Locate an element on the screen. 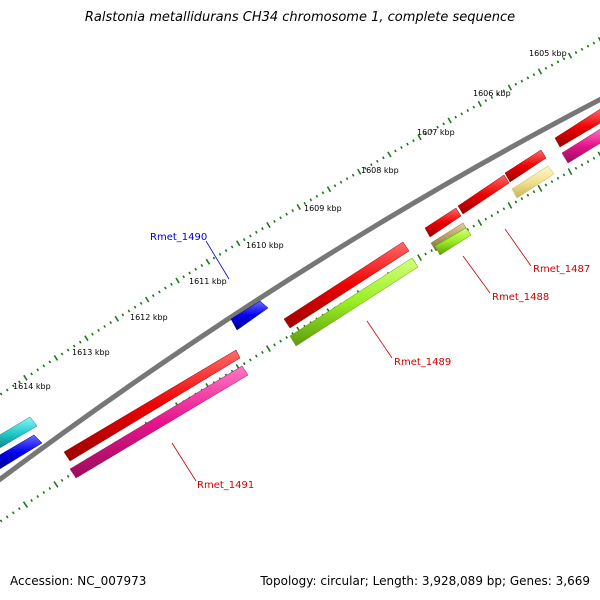 This screenshot has height=600, width=600. gene-label-rmet-1488: Rmet_1488 is located at coordinates (520, 297).